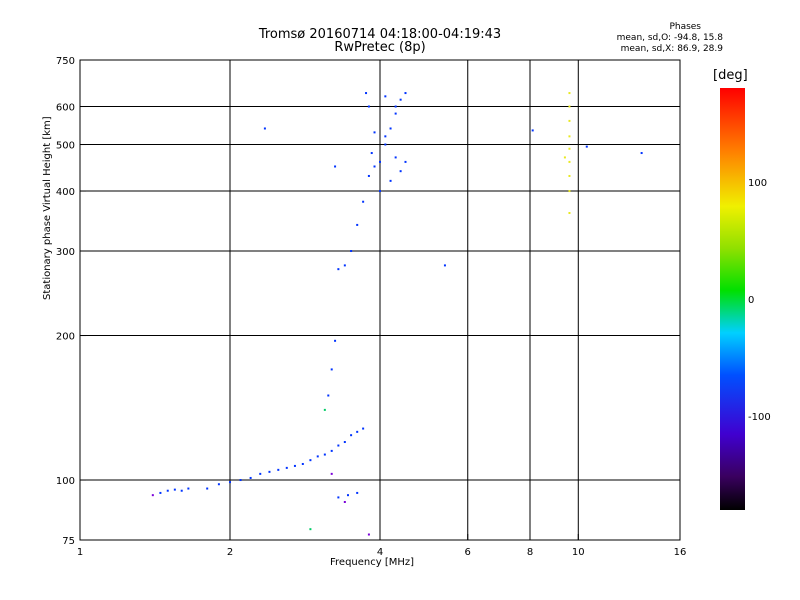  Describe the element at coordinates (65, 108) in the screenshot. I see `y-tick-label: 600` at that location.